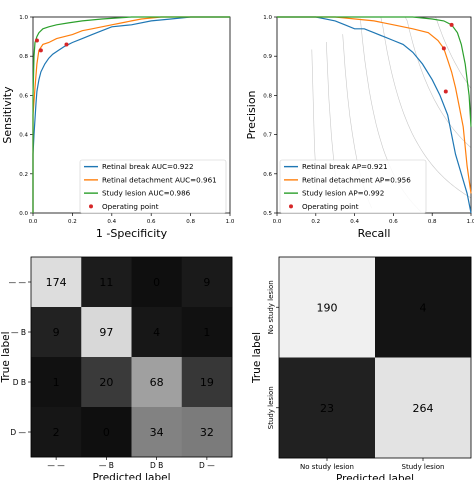  I want to click on cell-value: 23, so click(327, 408).